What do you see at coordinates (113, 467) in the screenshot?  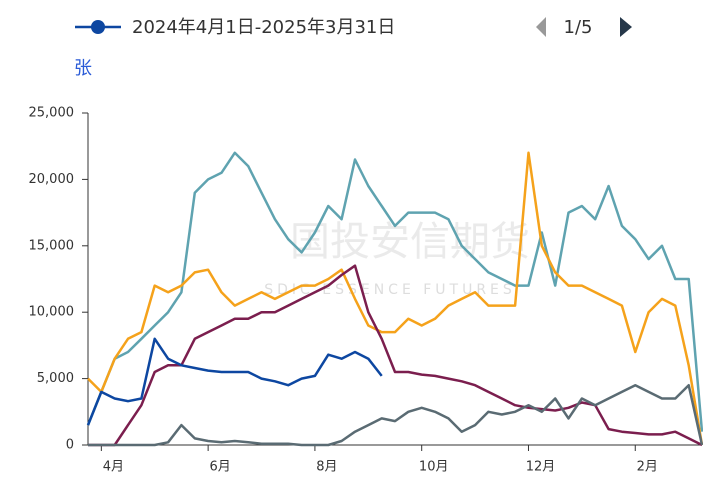 I see `x-tick-label: 4月` at bounding box center [113, 467].